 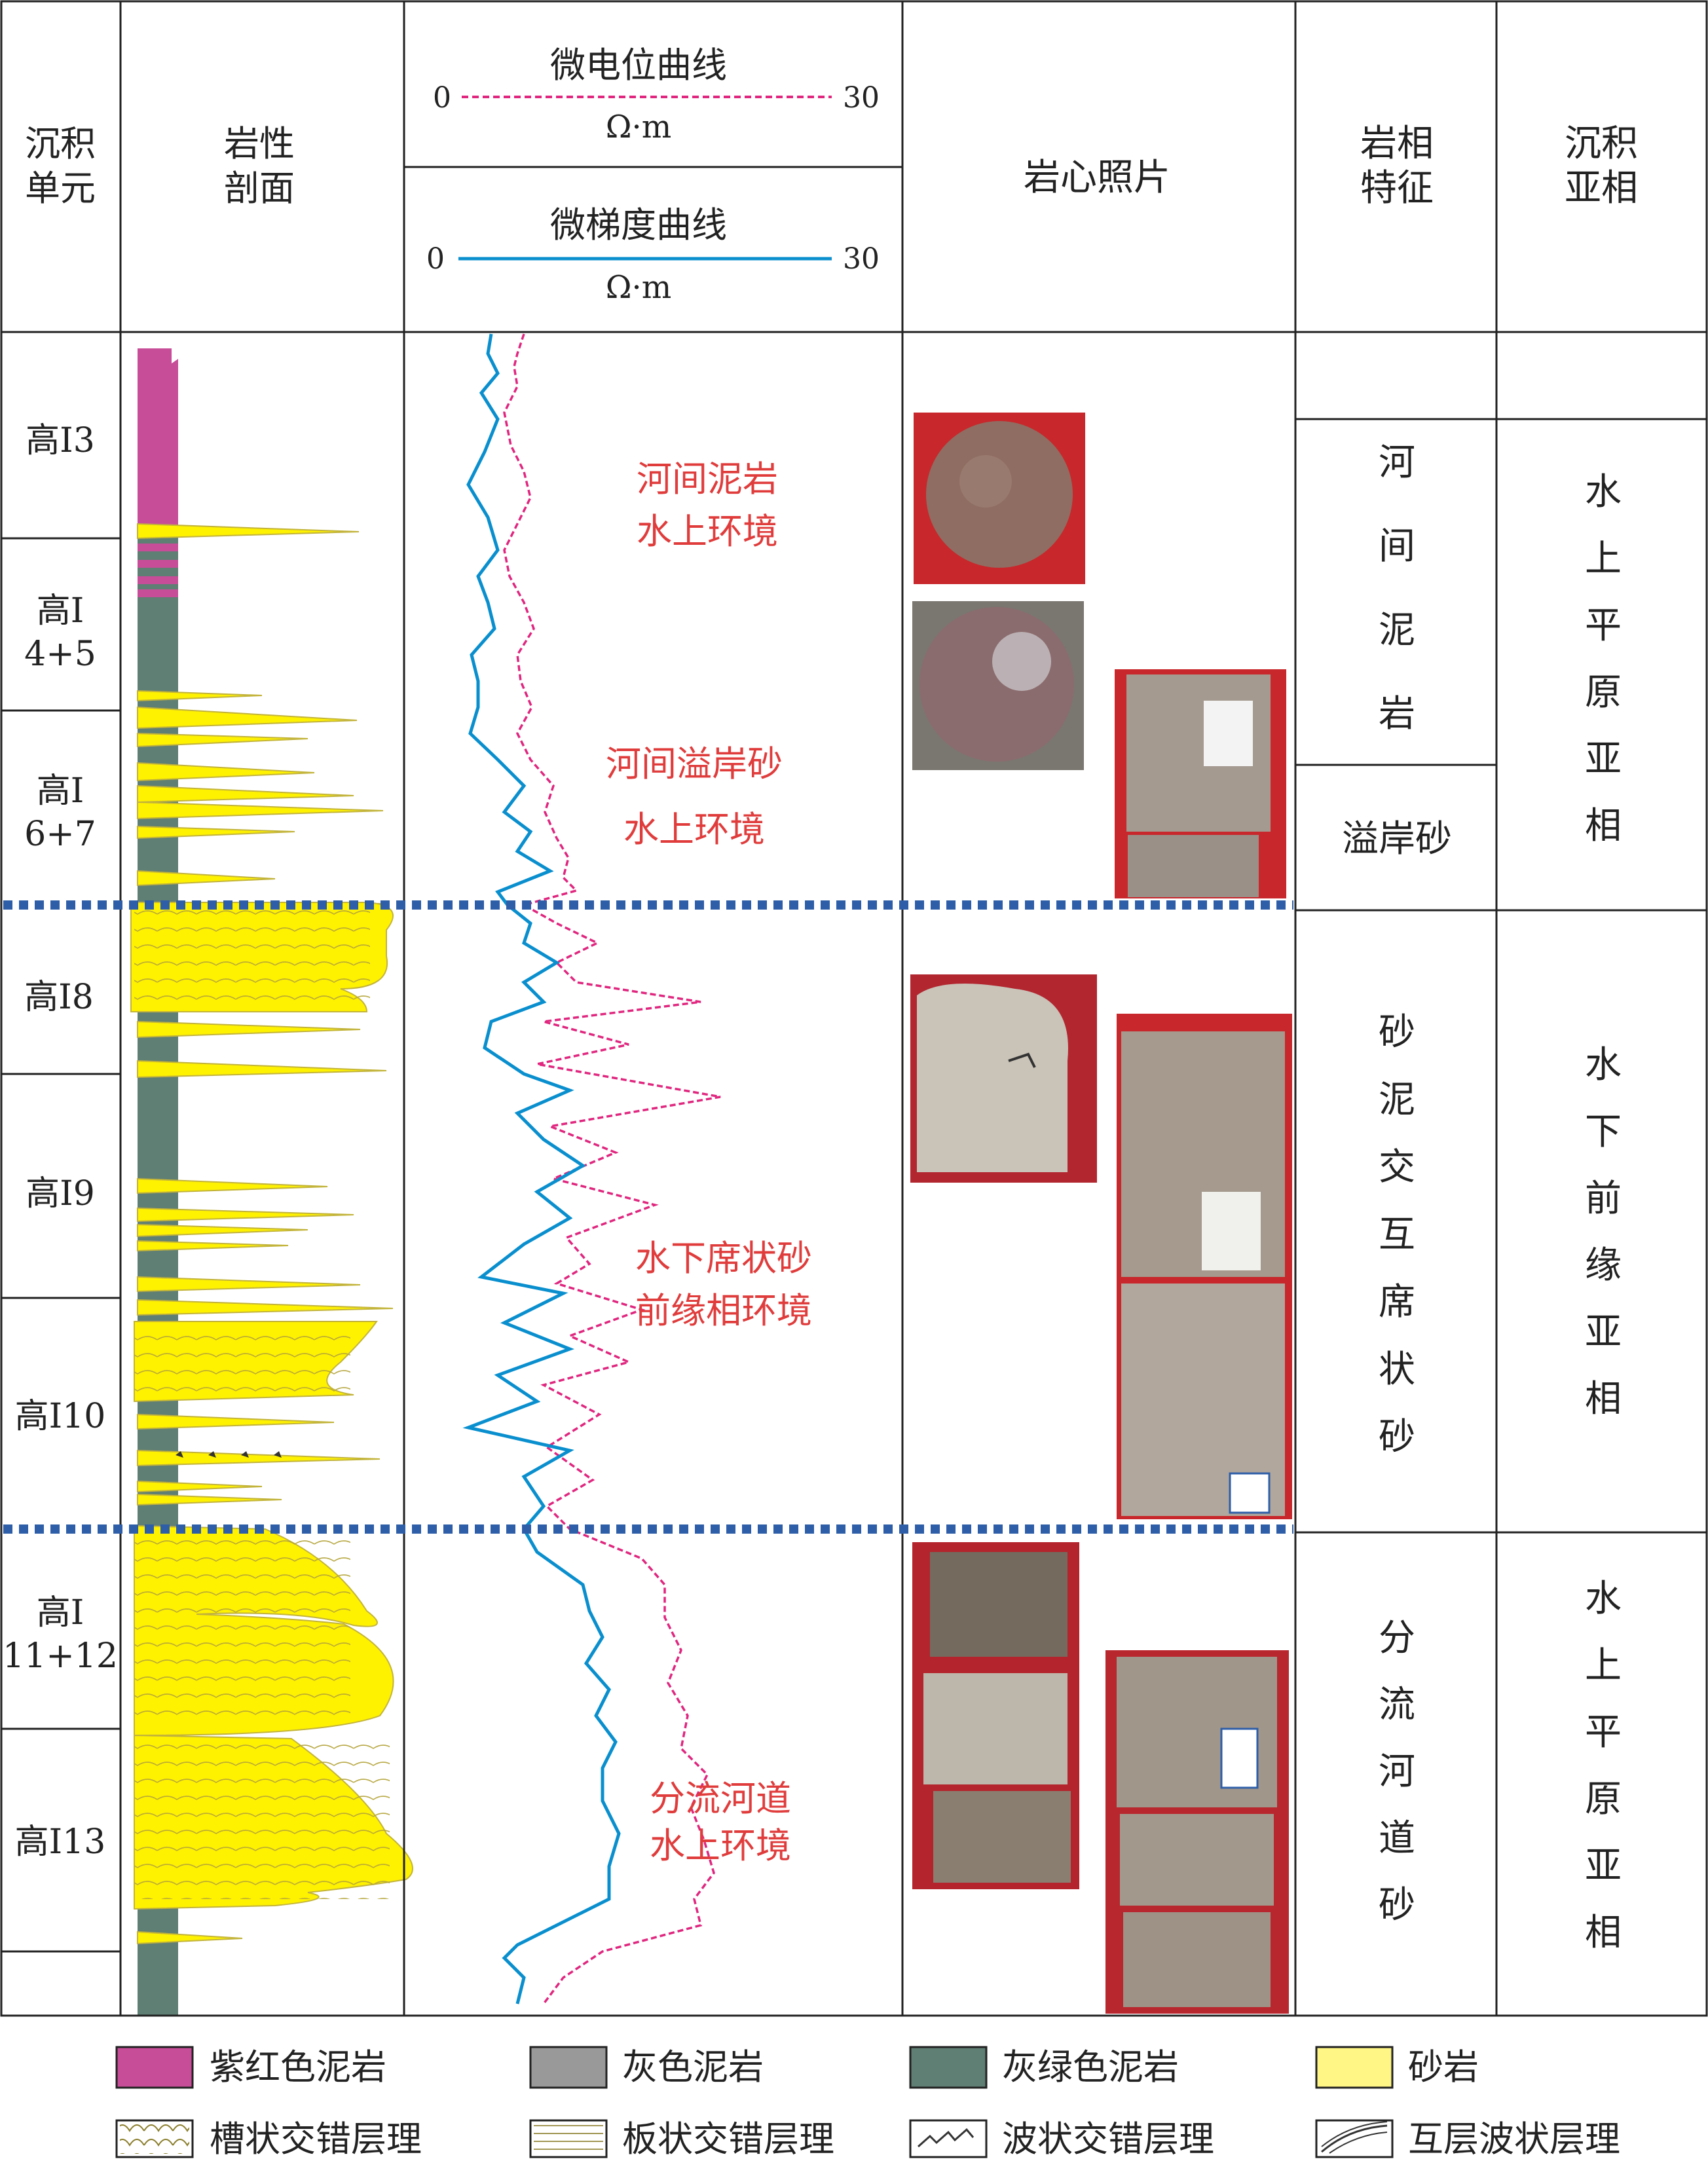 I want to click on subfacies-subaqueous-front: 水下前缘亚相, so click(x=1603, y=1232).